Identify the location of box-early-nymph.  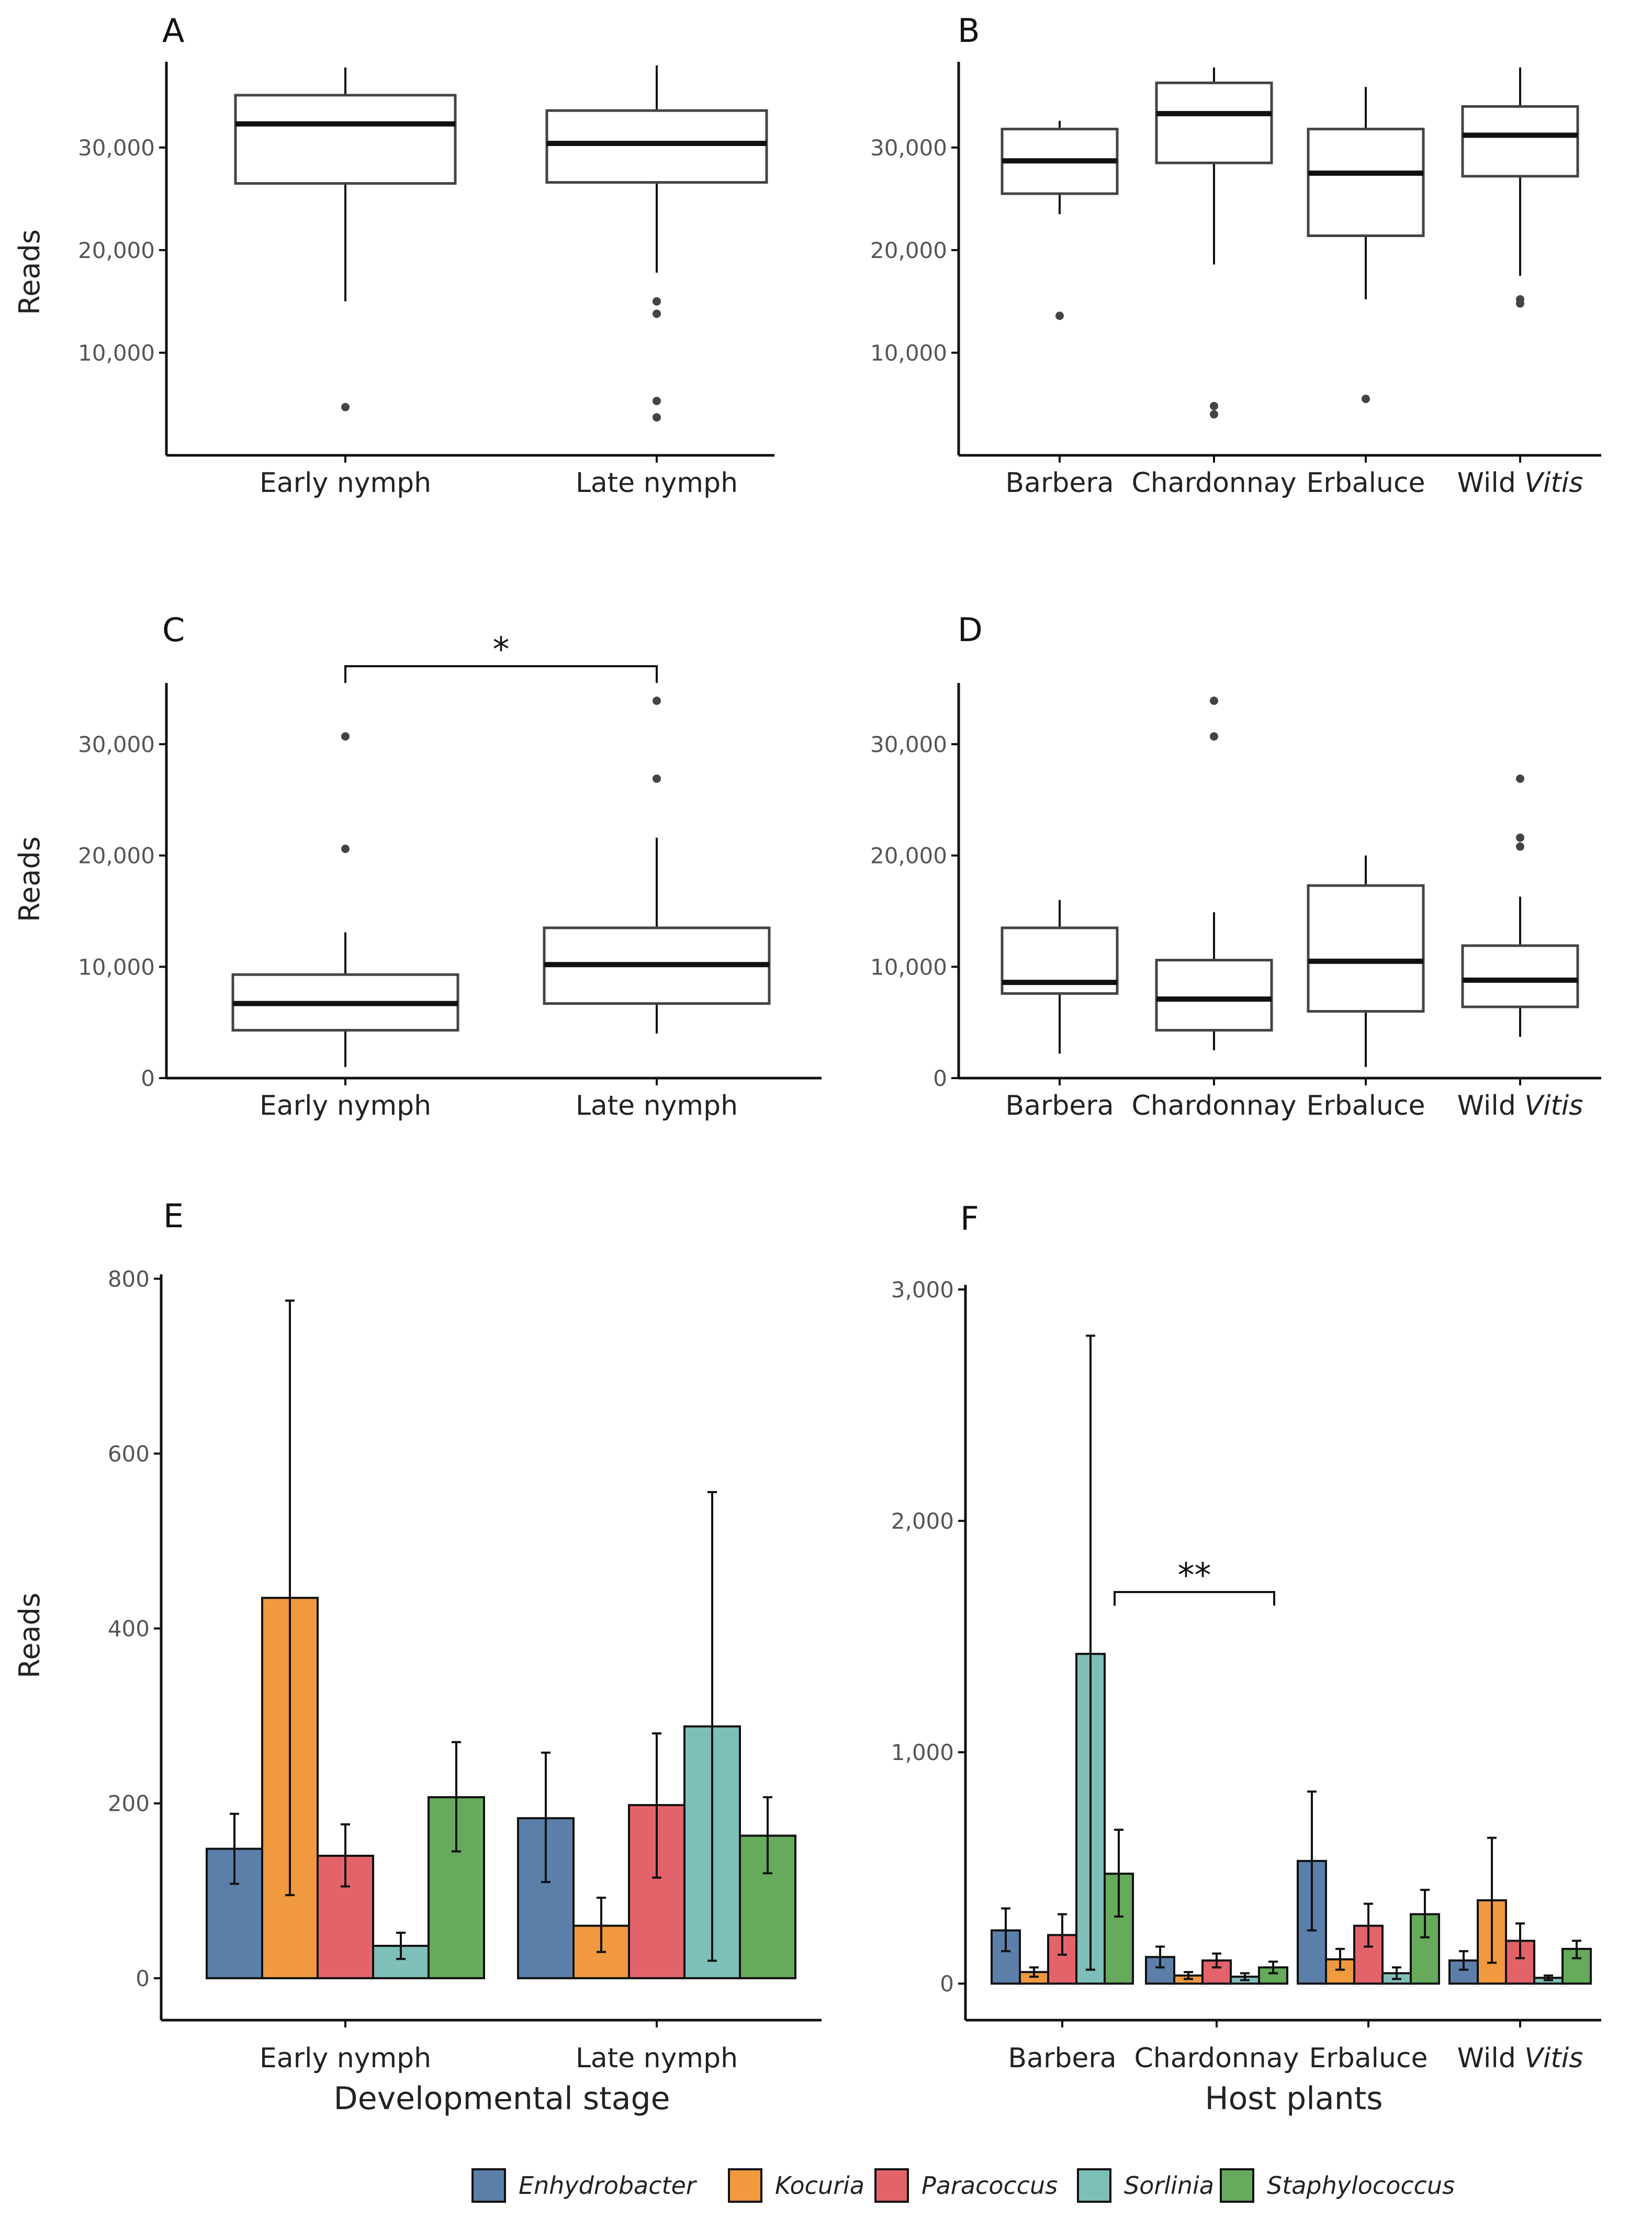
(345, 899).